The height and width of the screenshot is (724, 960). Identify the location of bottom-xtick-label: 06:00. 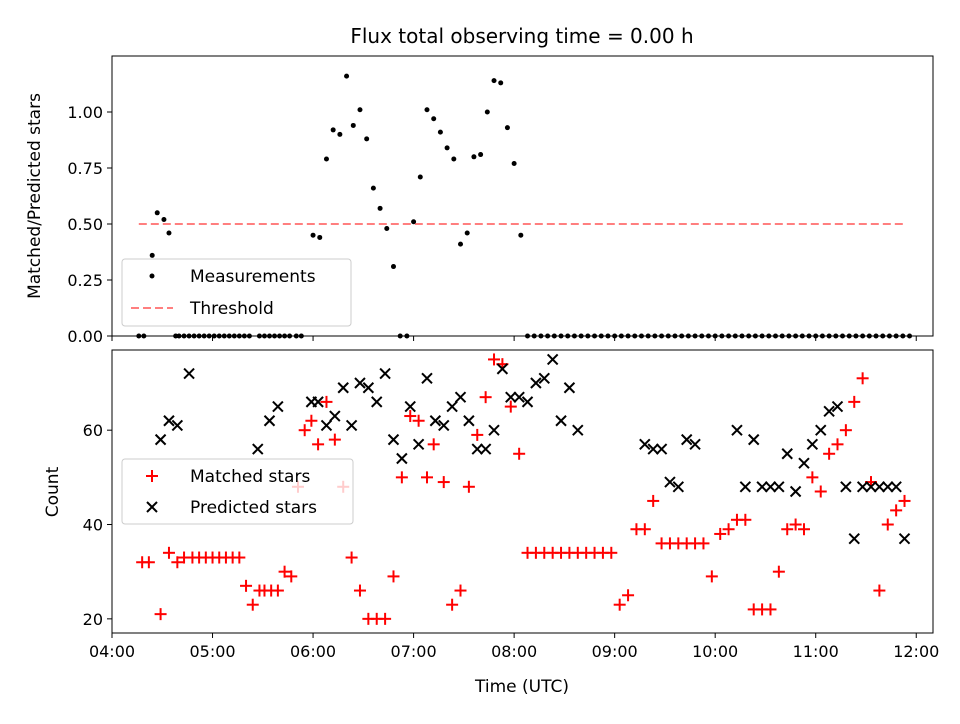
(313, 651).